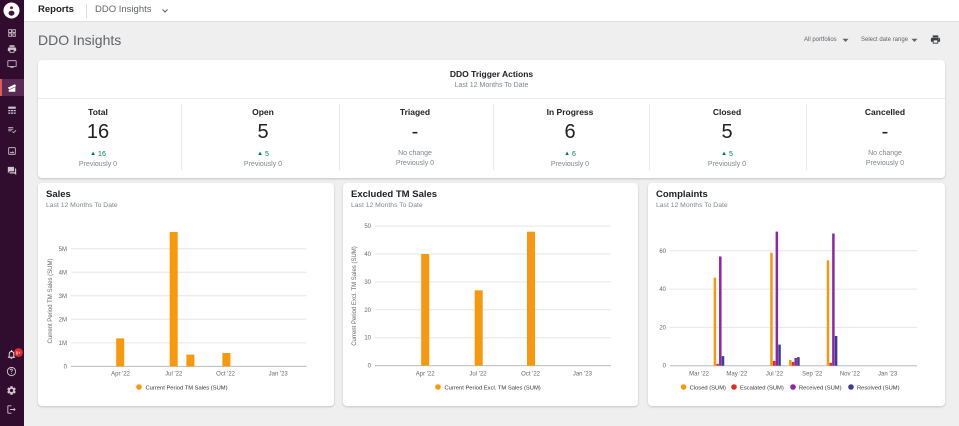  What do you see at coordinates (662, 252) in the screenshot?
I see `svg-text: 60` at bounding box center [662, 252].